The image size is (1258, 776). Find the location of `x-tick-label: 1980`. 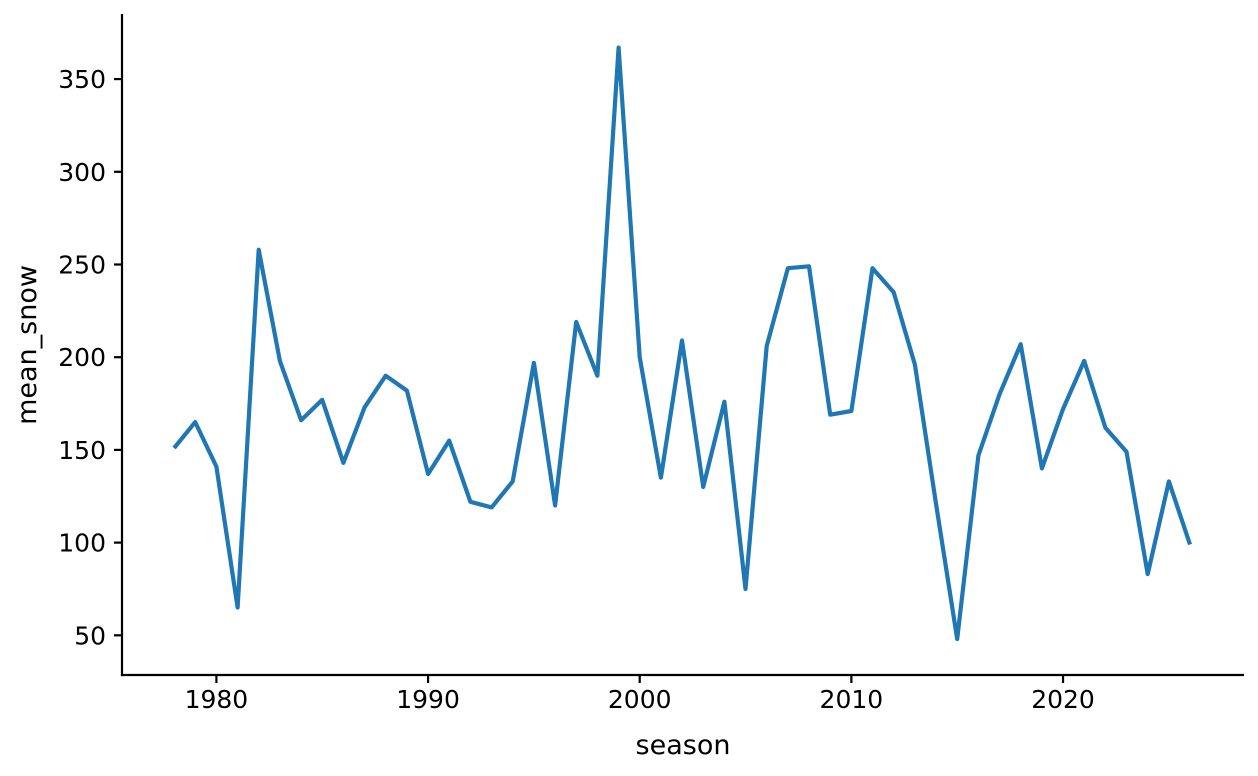

x-tick-label: 1980 is located at coordinates (217, 699).